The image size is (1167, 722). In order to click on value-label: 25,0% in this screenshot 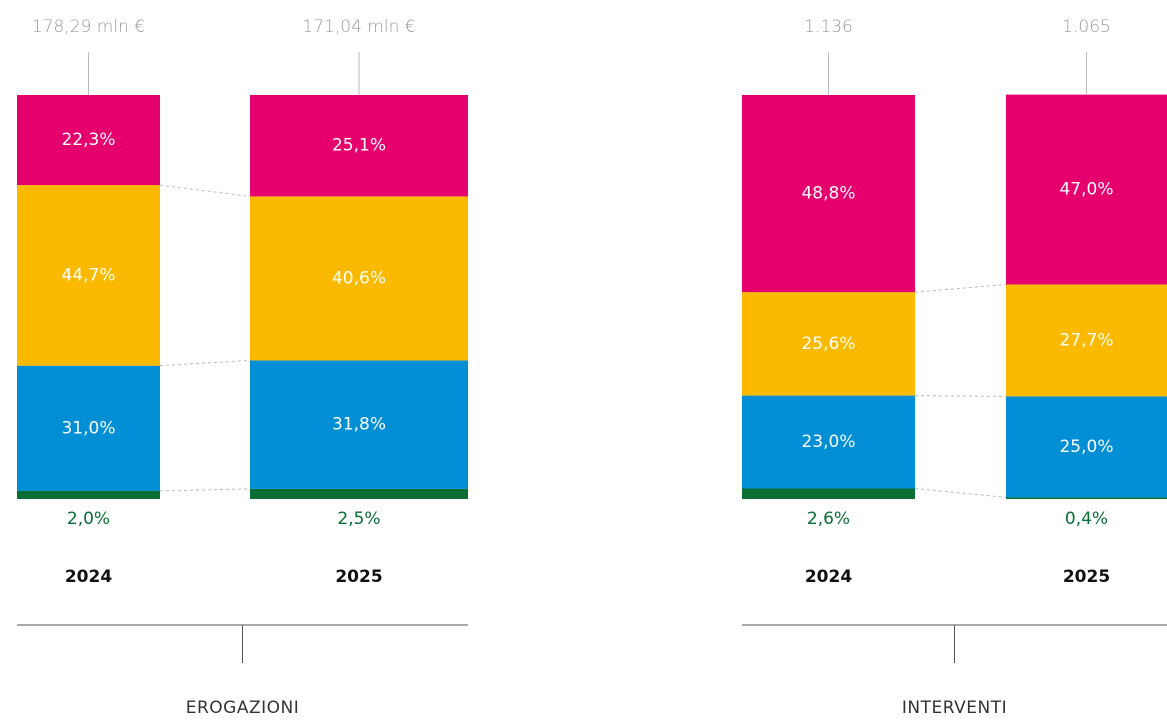, I will do `click(1086, 447)`.